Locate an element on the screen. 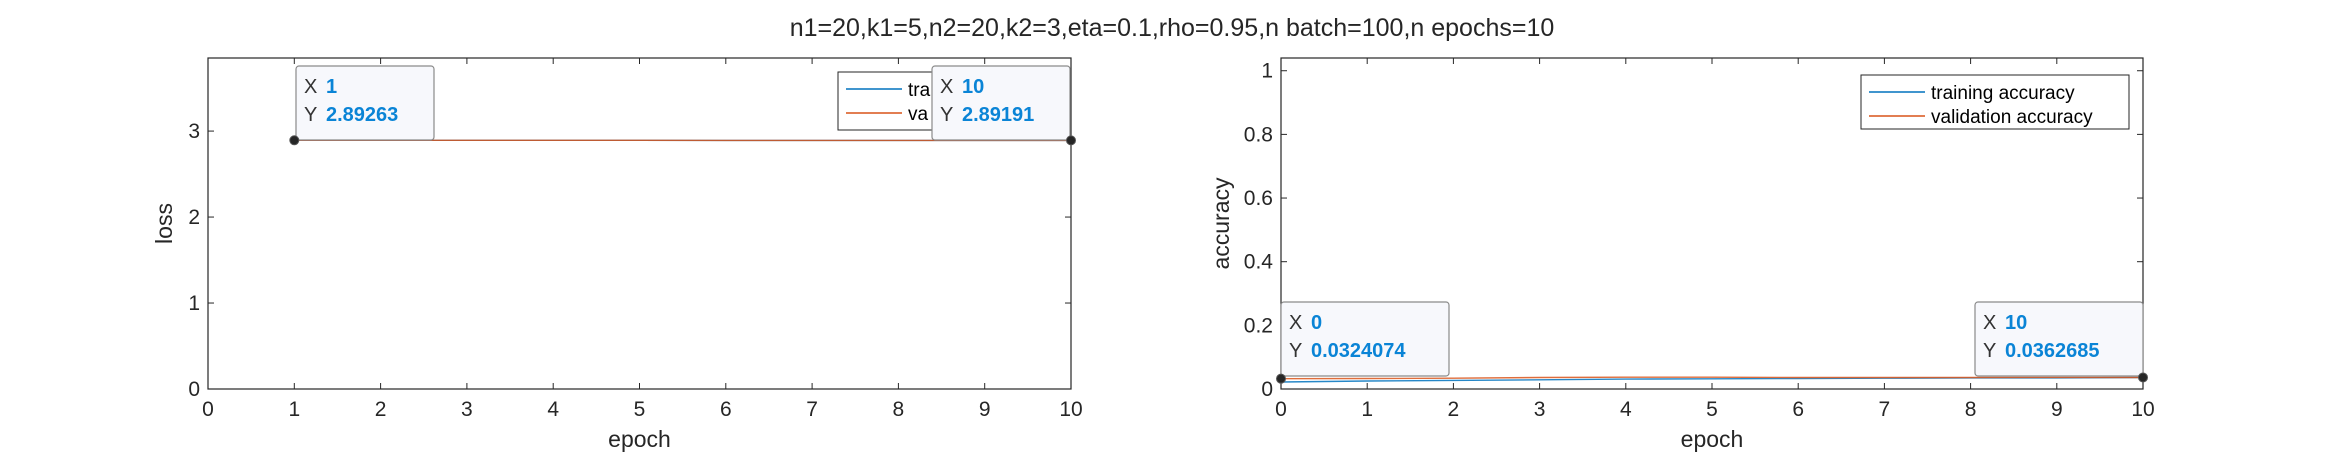 This screenshot has width=2344, height=469. y-tick-label: 0.8 is located at coordinates (1258, 134).